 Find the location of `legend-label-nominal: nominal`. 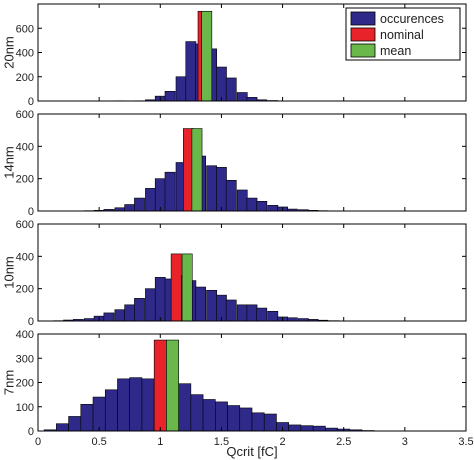

legend-label-nominal: nominal is located at coordinates (402, 35).